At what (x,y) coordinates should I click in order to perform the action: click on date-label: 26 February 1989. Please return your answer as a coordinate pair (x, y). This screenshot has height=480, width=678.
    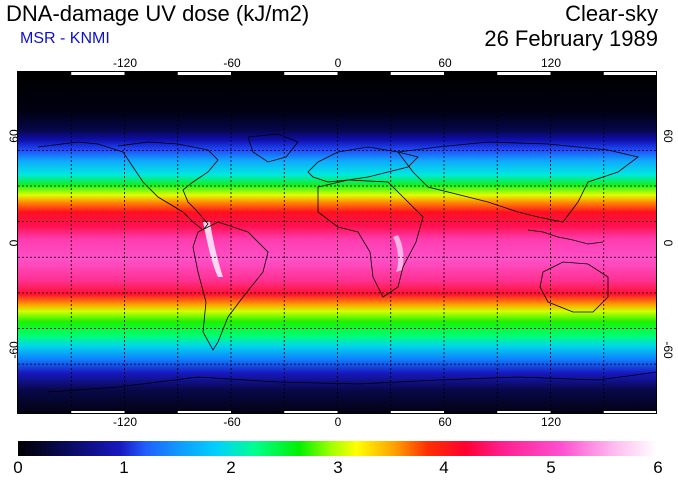
    Looking at the image, I should click on (571, 38).